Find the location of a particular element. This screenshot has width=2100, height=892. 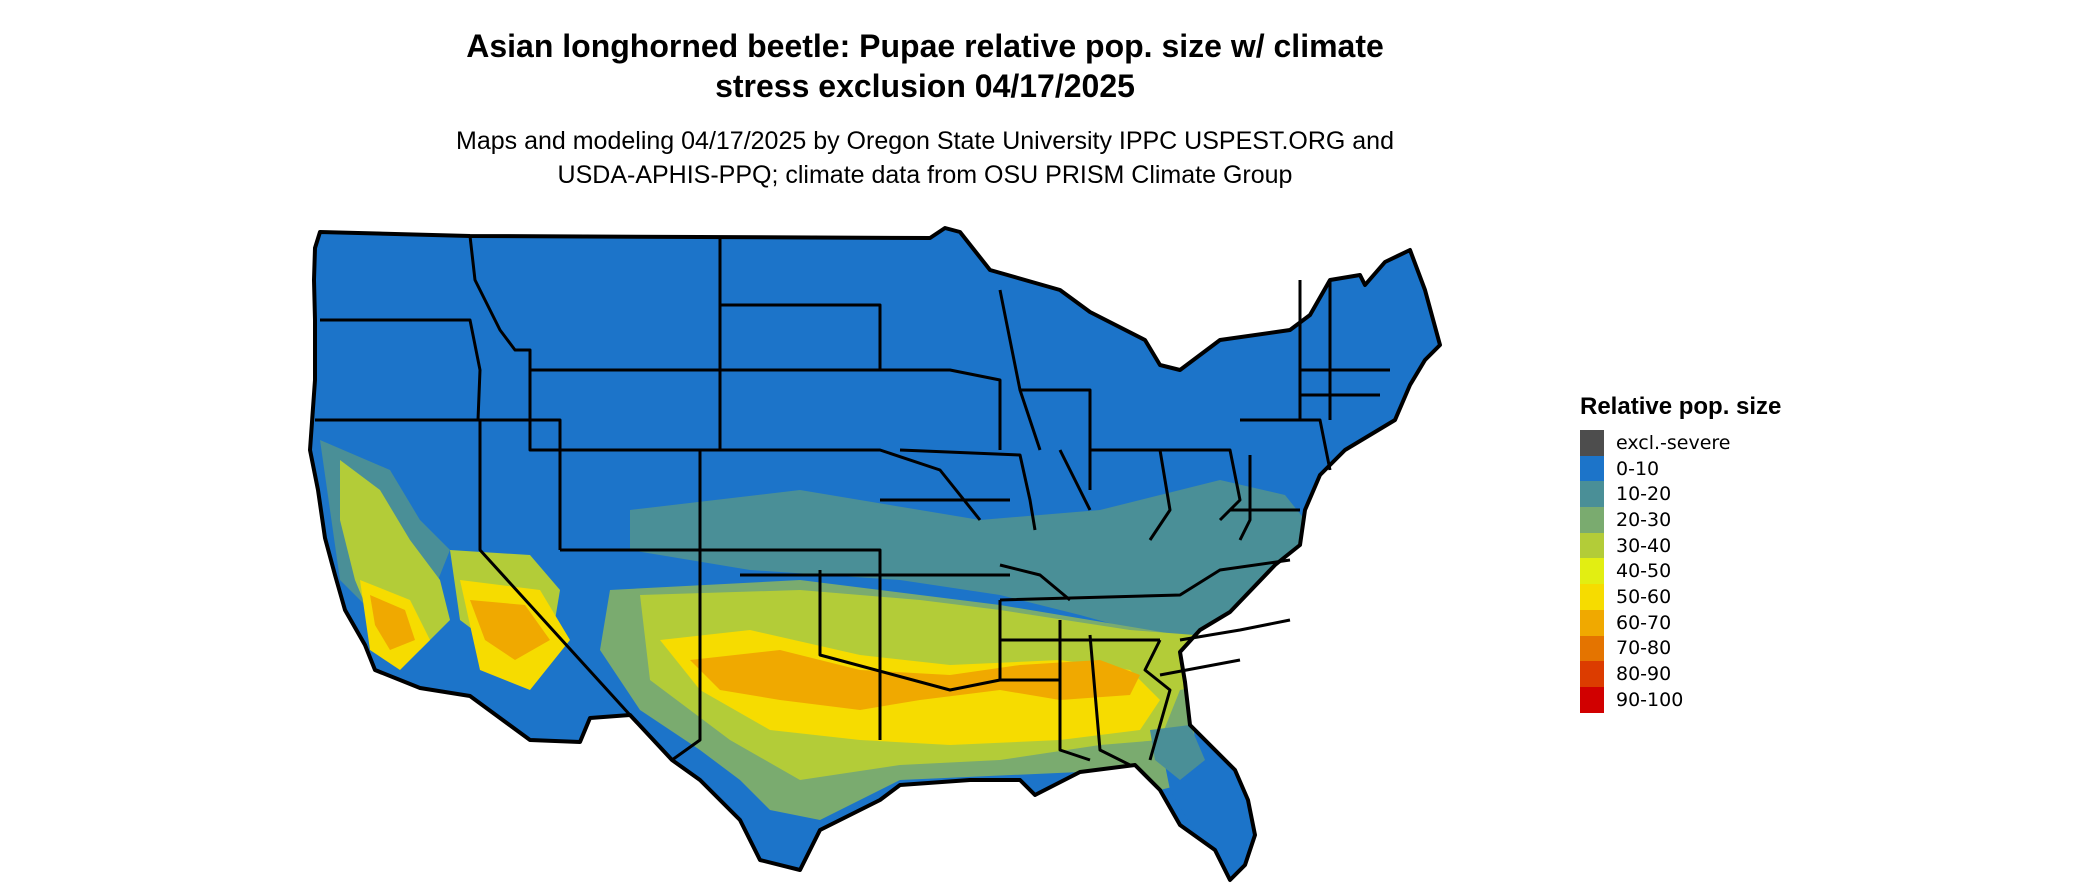

title-line-2: stress exclusion 04/17/2025 is located at coordinates (925, 86).